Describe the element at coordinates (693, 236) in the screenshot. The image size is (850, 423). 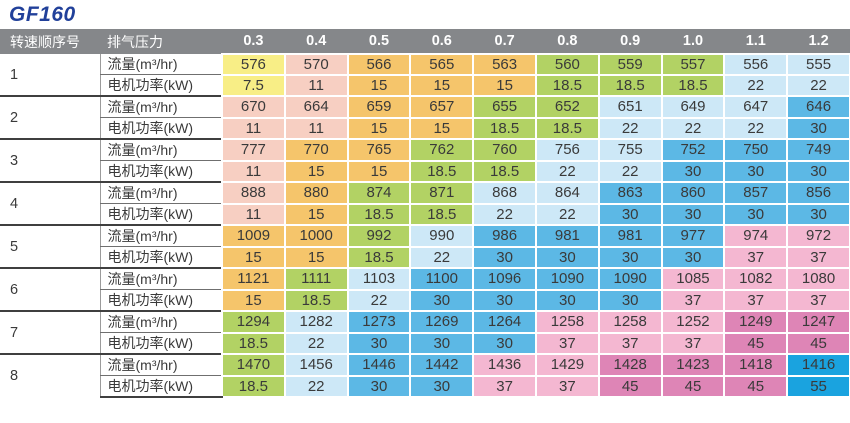
I see `flow-value-cell: 977` at that location.